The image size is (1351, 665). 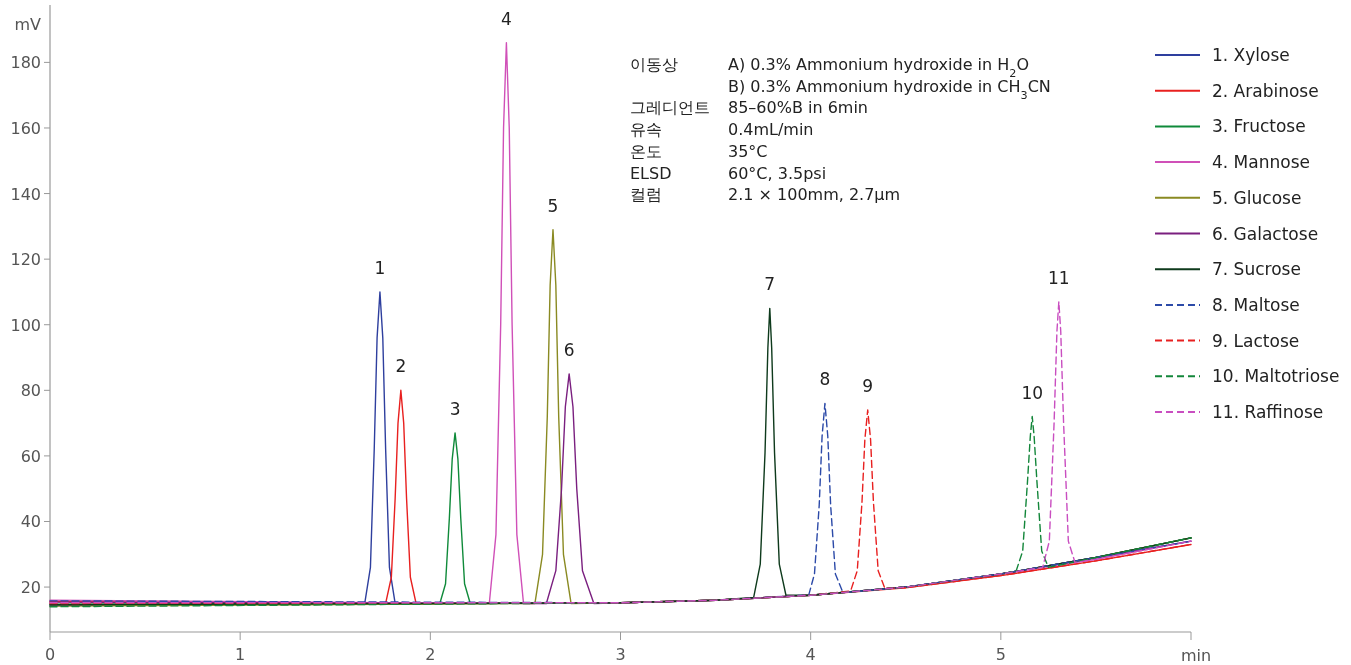 I want to click on y-tick-label: 120, so click(x=25, y=260).